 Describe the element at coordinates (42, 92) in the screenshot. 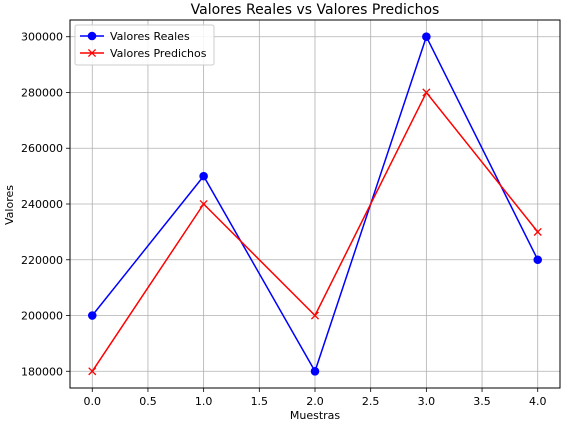

I see `y-tick-label: 280000` at that location.